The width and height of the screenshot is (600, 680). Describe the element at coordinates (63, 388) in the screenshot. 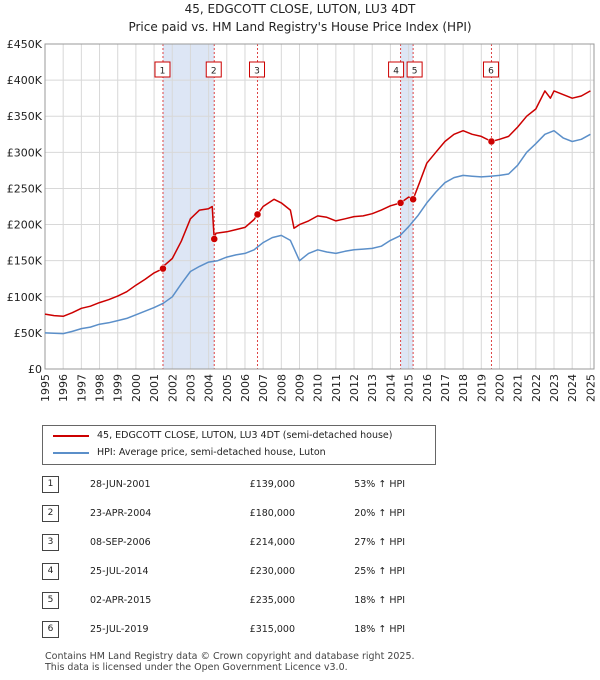

I see `x-tick-label: 1996` at that location.